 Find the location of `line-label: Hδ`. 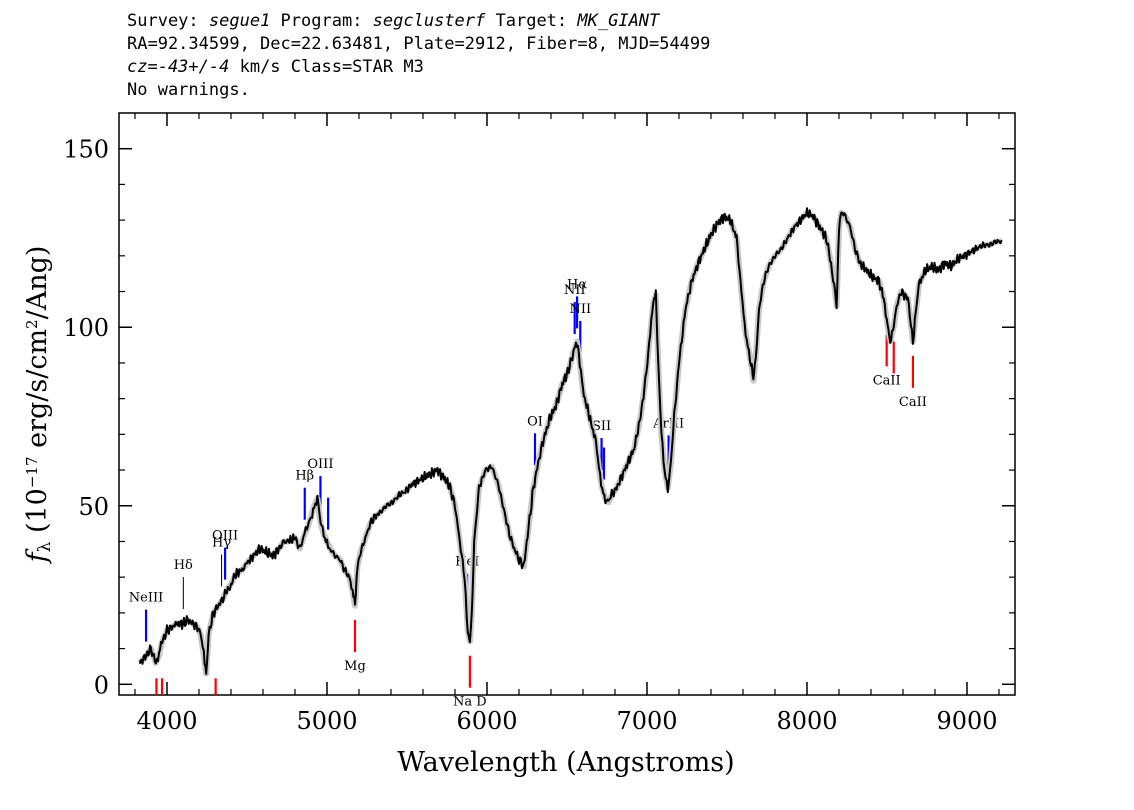

line-label: Hδ is located at coordinates (183, 565).